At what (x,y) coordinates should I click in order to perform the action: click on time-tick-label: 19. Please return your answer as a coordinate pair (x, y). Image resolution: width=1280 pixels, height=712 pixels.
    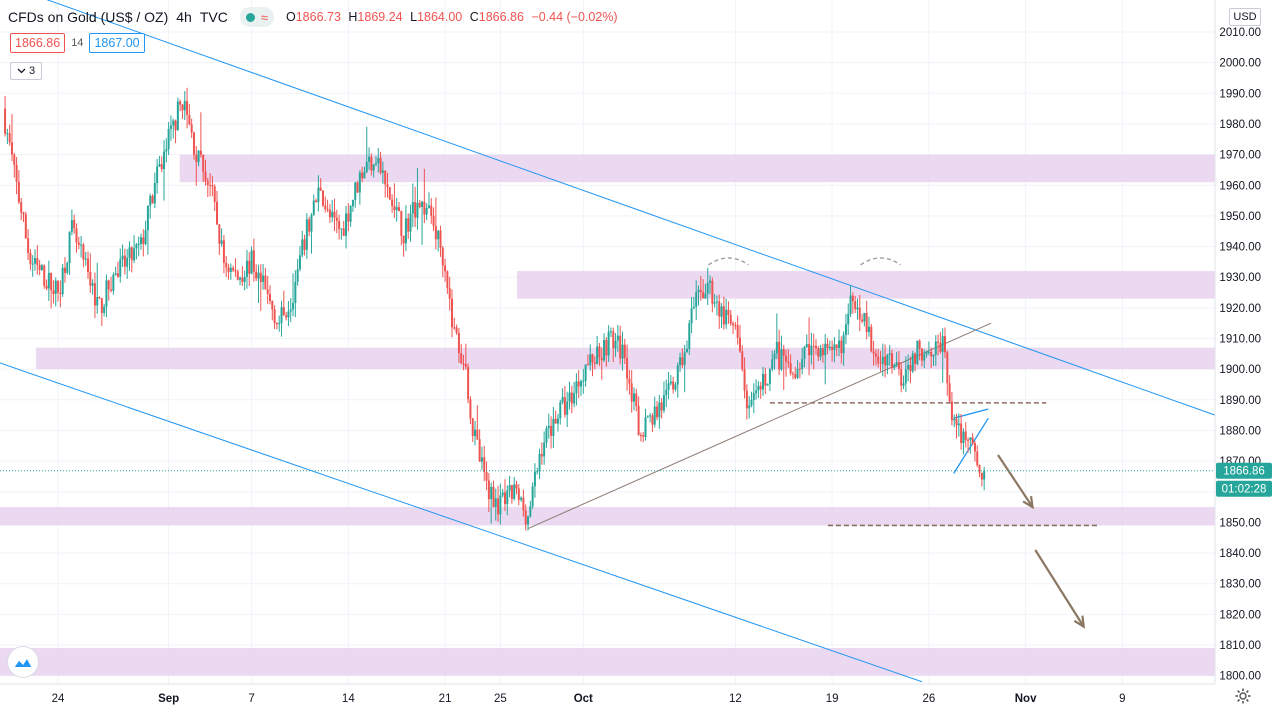
    Looking at the image, I should click on (832, 699).